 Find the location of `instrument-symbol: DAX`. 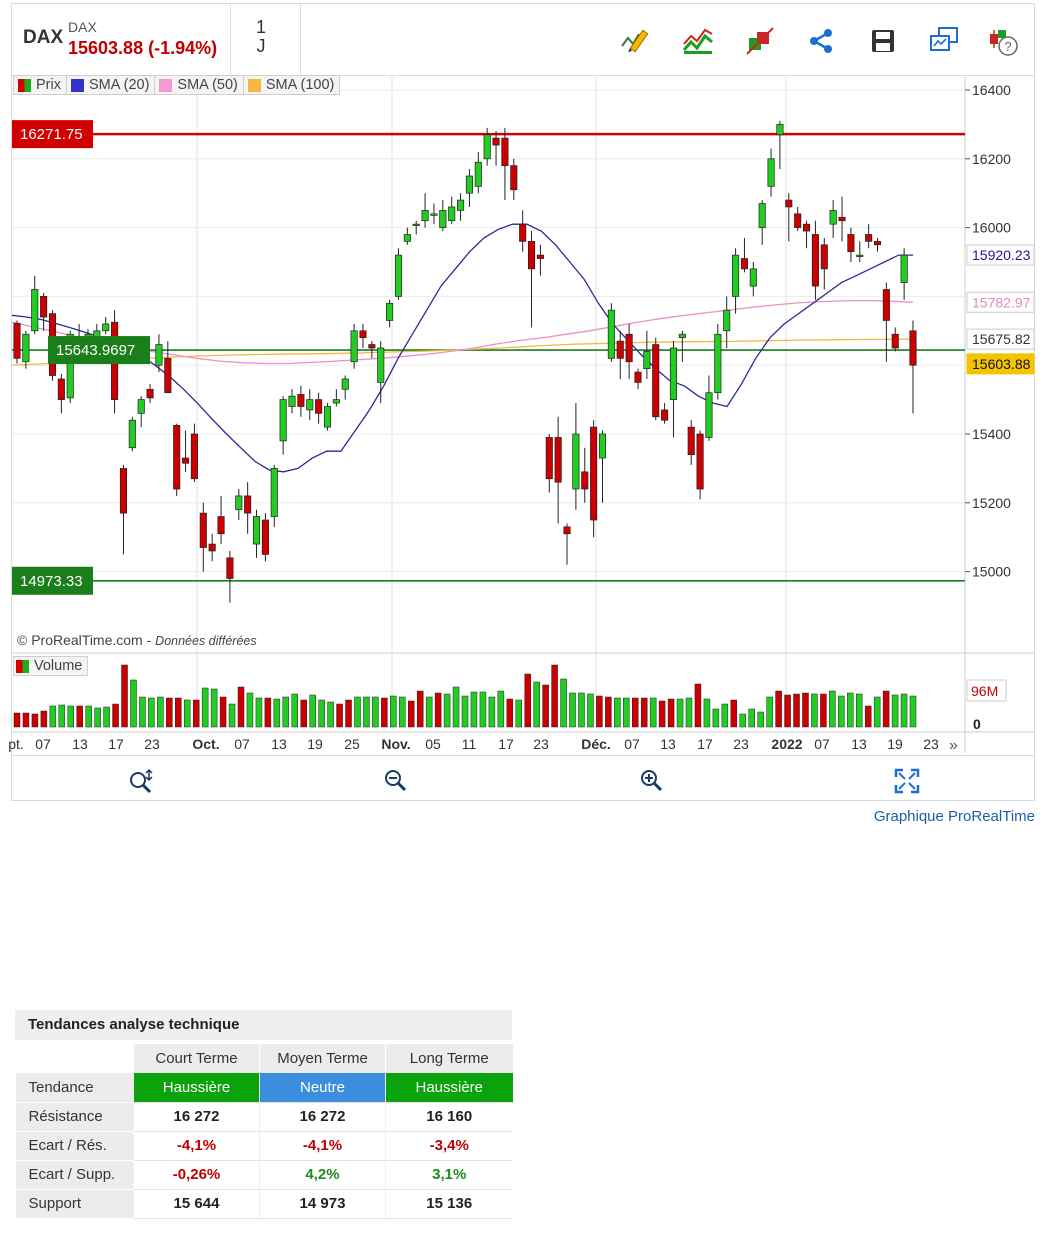

instrument-symbol: DAX is located at coordinates (43, 37).